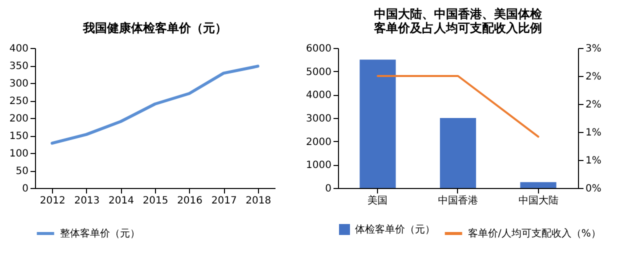 The width and height of the screenshot is (640, 274). I want to click on y2-tick-label: 0%, so click(594, 189).